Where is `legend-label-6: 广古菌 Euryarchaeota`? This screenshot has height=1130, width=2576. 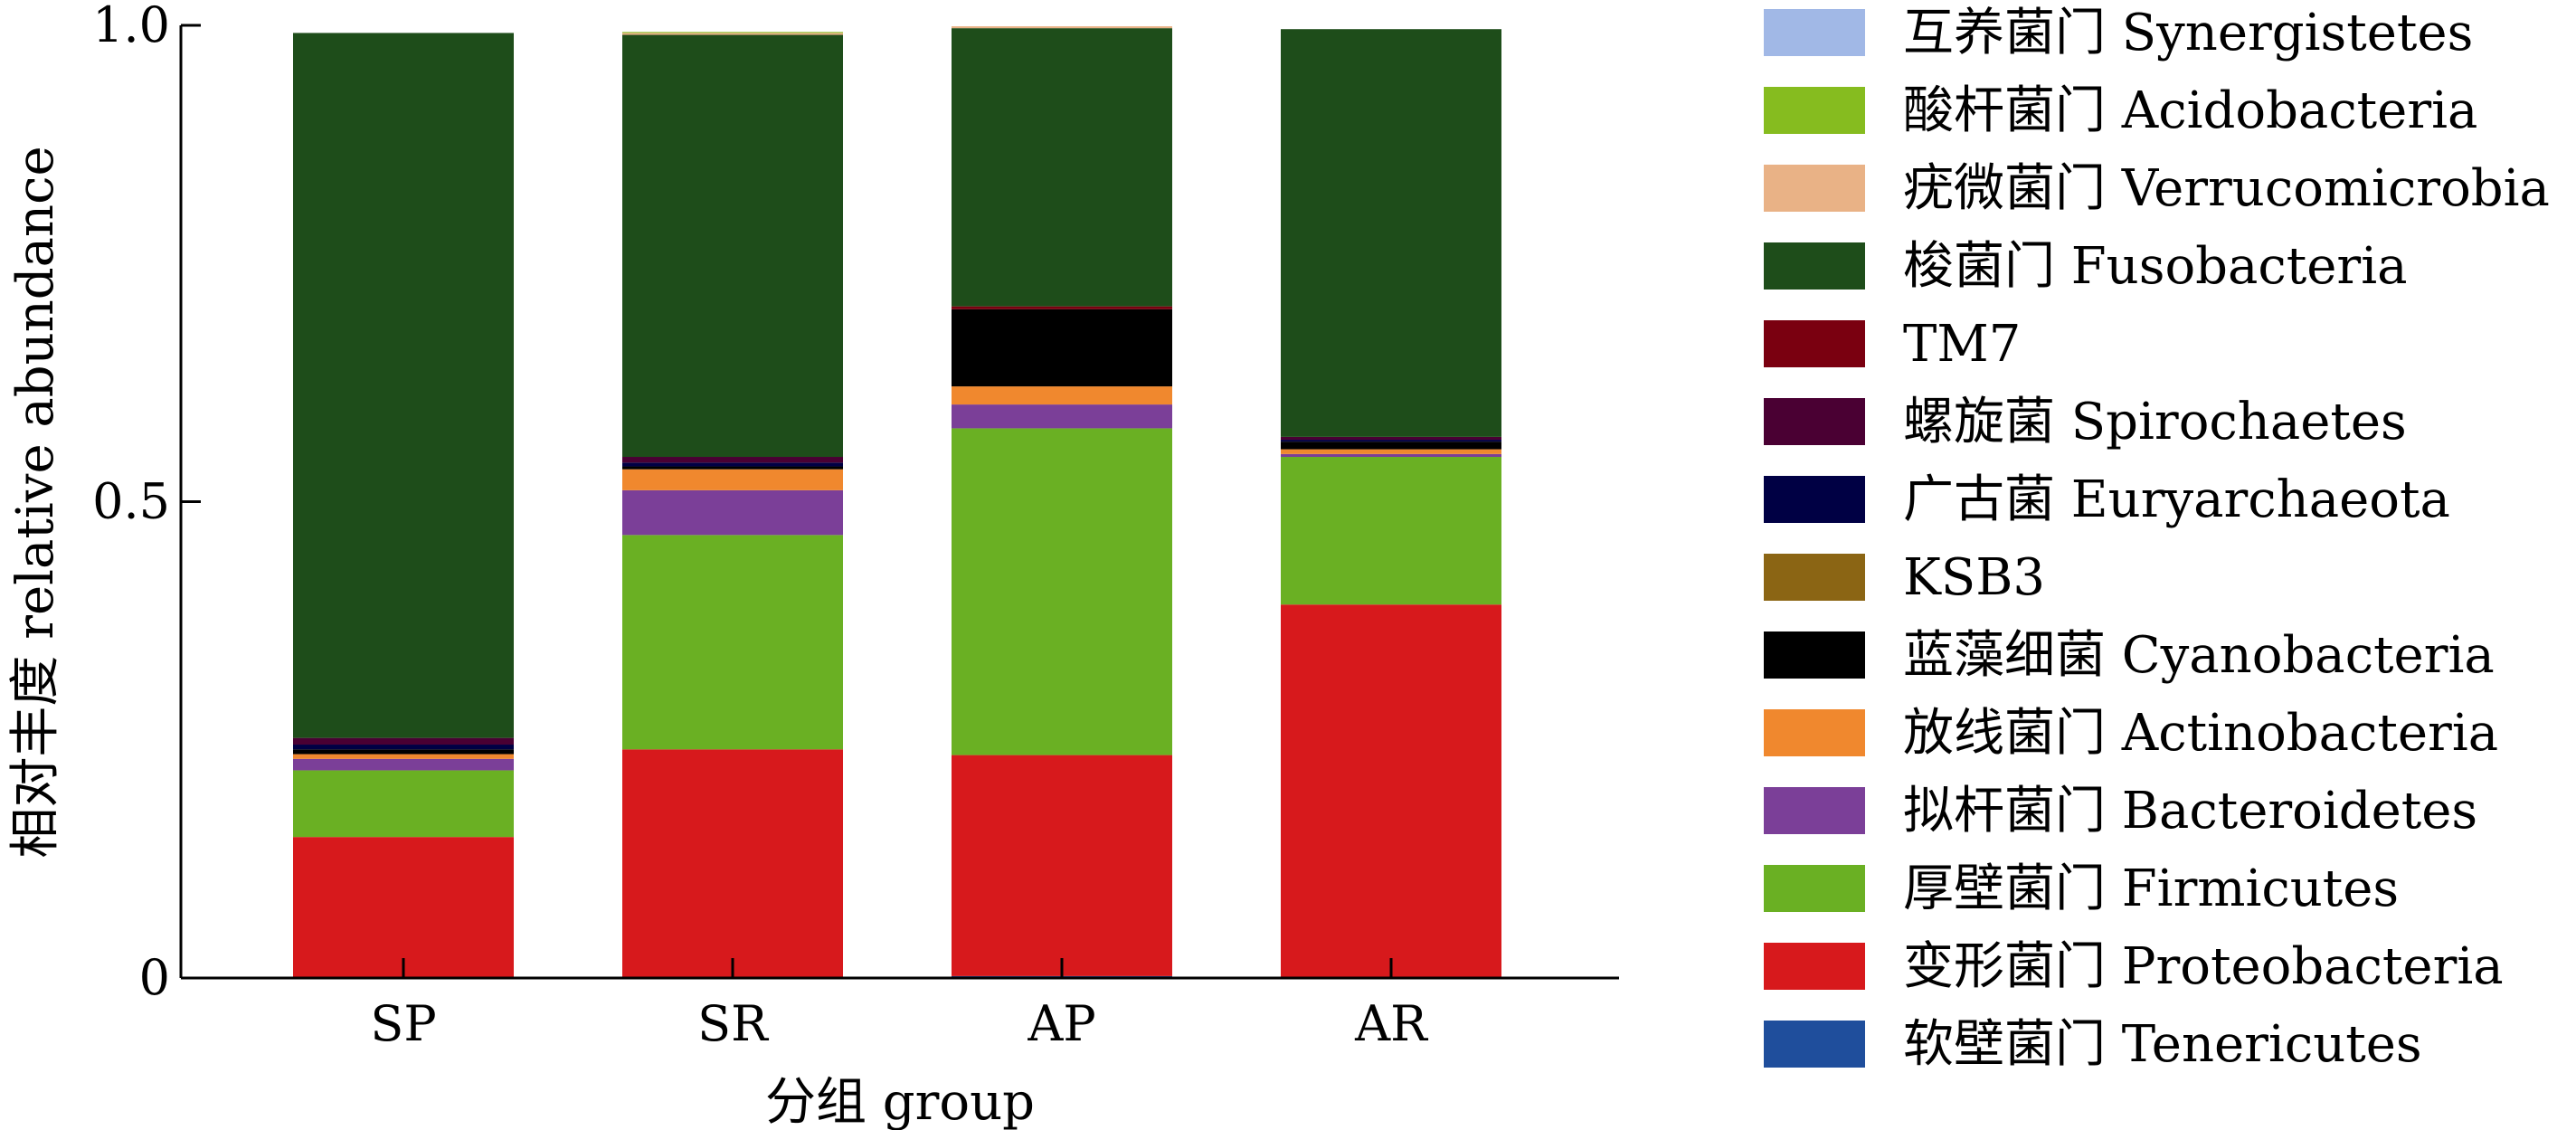 legend-label-6: 广古菌 Euryarchaeota is located at coordinates (2177, 499).